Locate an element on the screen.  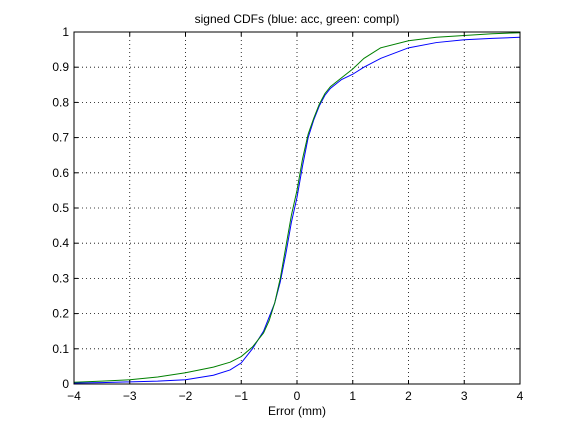
y-tick-label: 0.9 is located at coordinates (60, 67).